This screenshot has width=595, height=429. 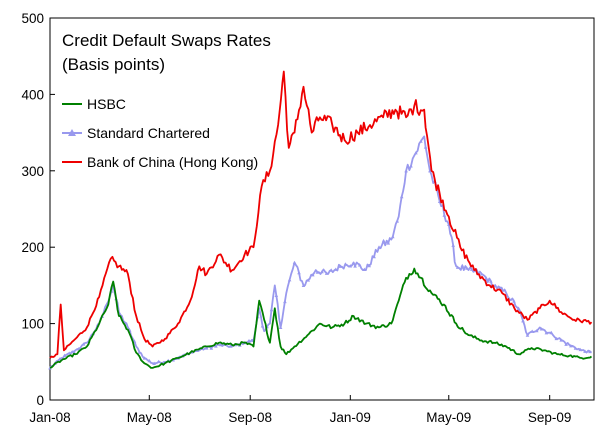 I want to click on legend-item: Bank of China (Hong Kong), so click(x=160, y=162).